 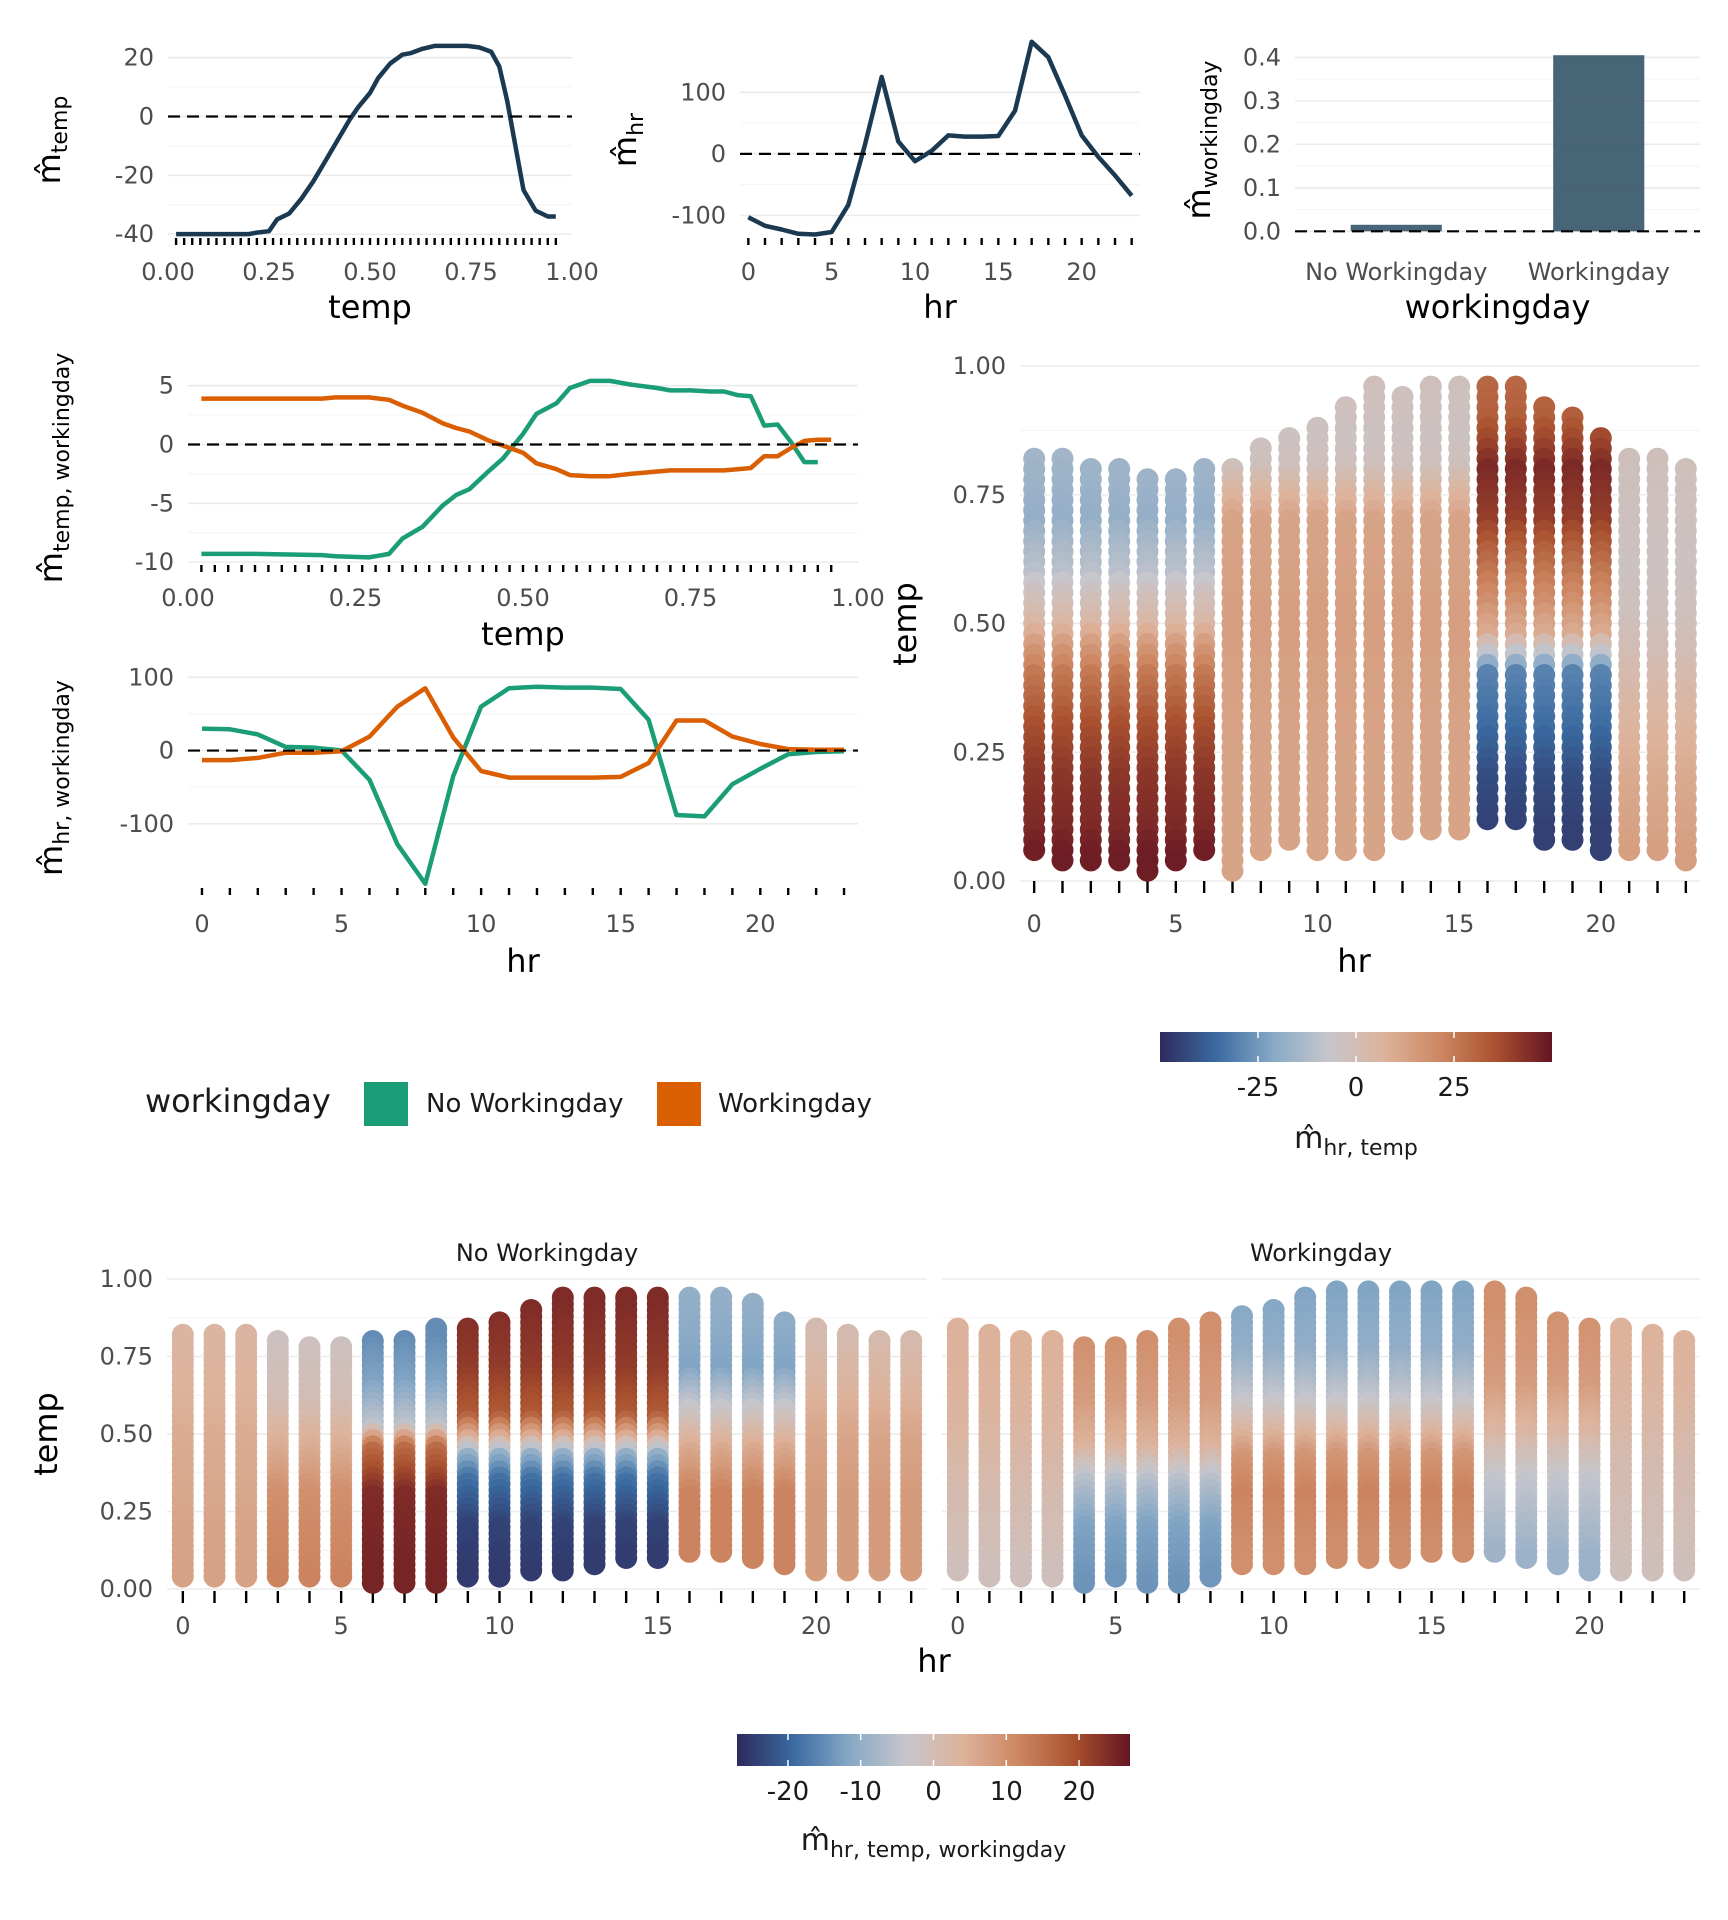 What do you see at coordinates (355, 598) in the screenshot?
I see `x-tick-label: 0.25` at bounding box center [355, 598].